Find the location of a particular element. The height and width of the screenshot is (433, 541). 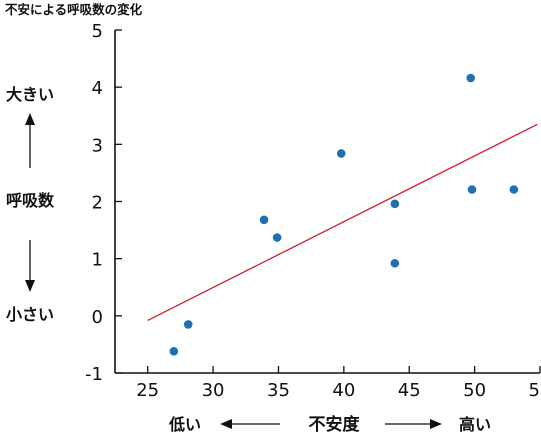

x-axis-title: 不安度 is located at coordinates (335, 423).